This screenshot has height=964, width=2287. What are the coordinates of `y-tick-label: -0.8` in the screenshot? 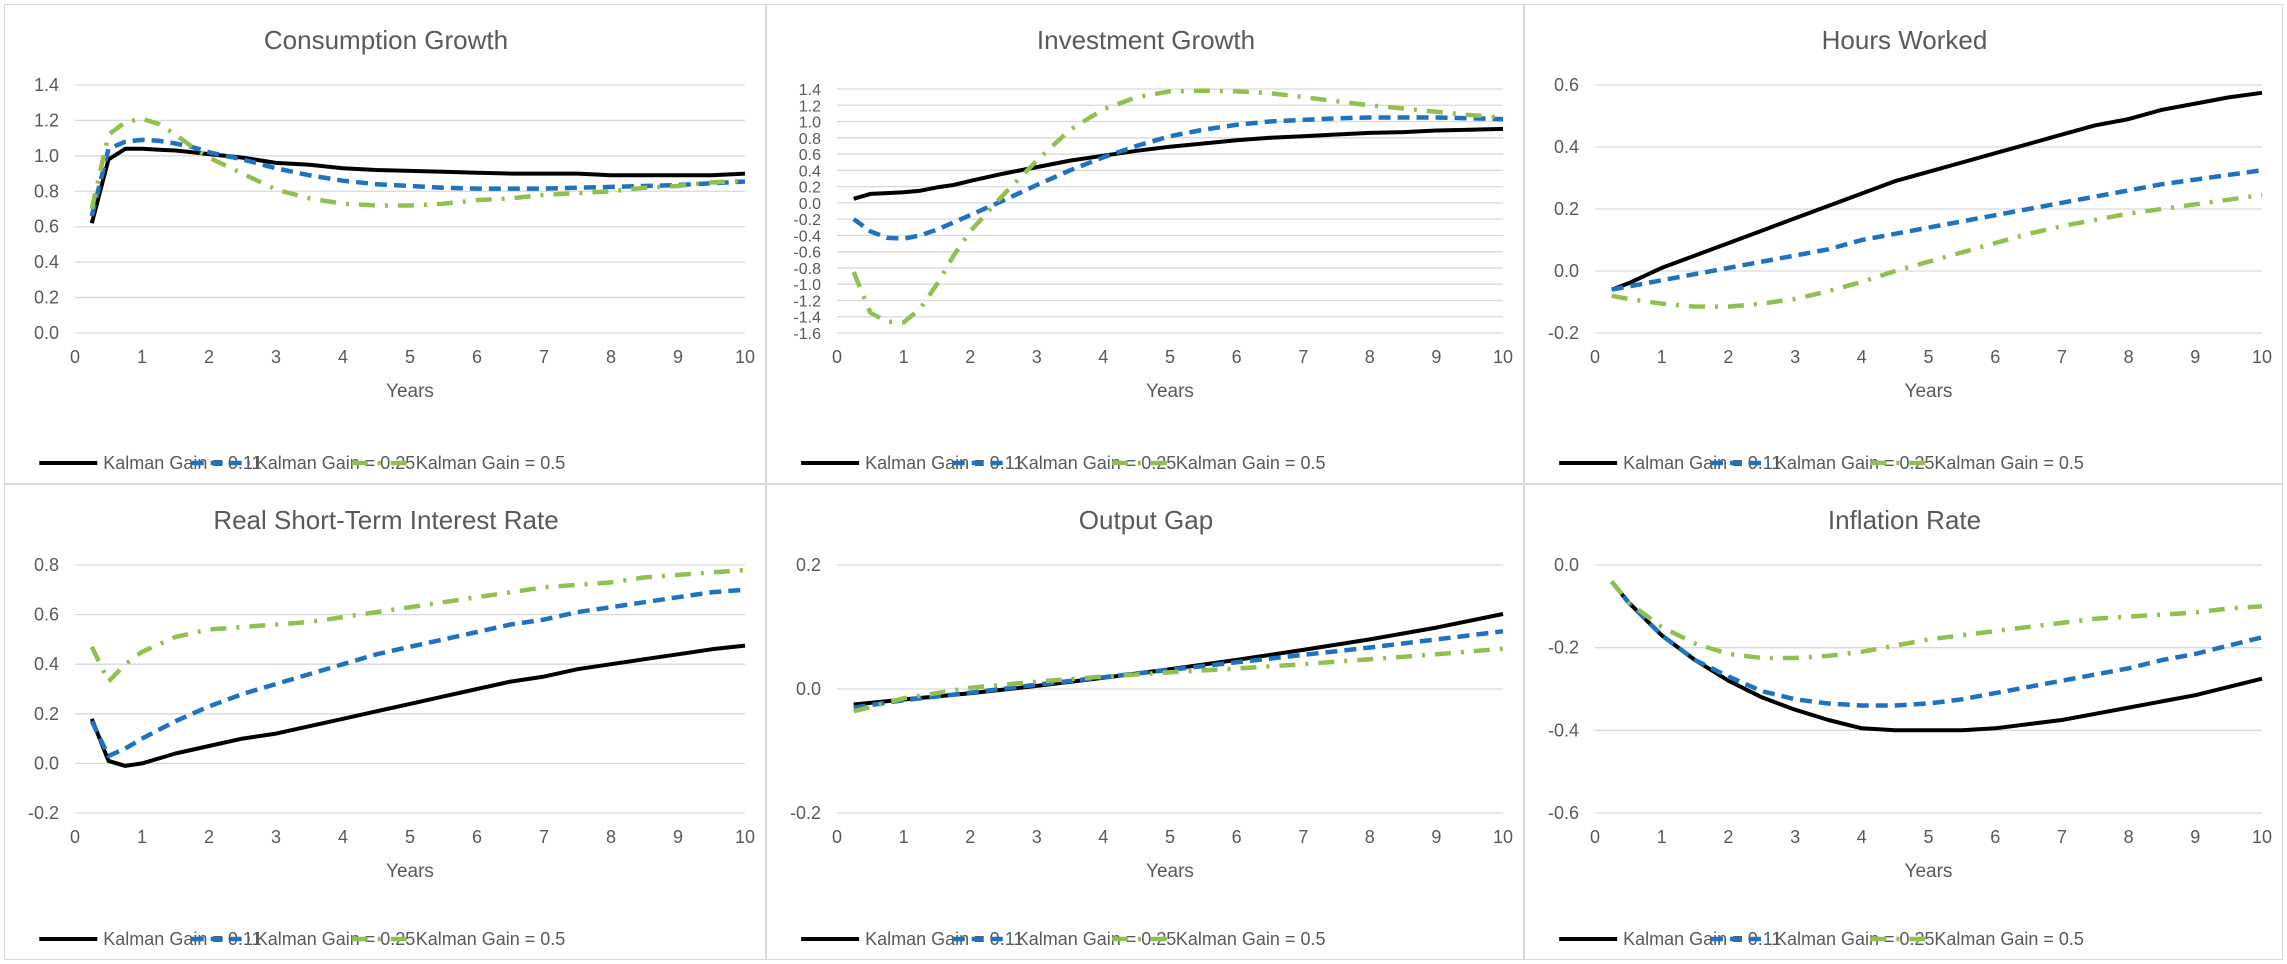 It's located at (807, 269).